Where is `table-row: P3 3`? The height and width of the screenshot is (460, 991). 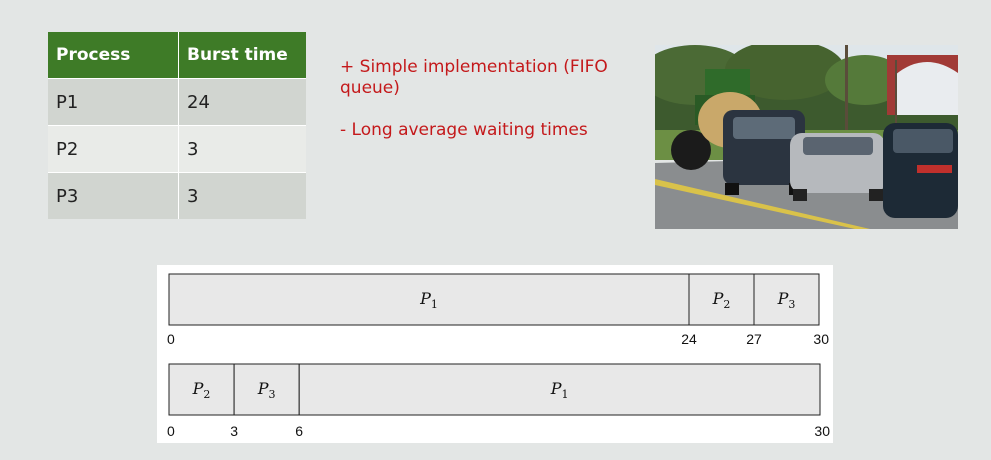 table-row: P3 3 is located at coordinates (177, 195).